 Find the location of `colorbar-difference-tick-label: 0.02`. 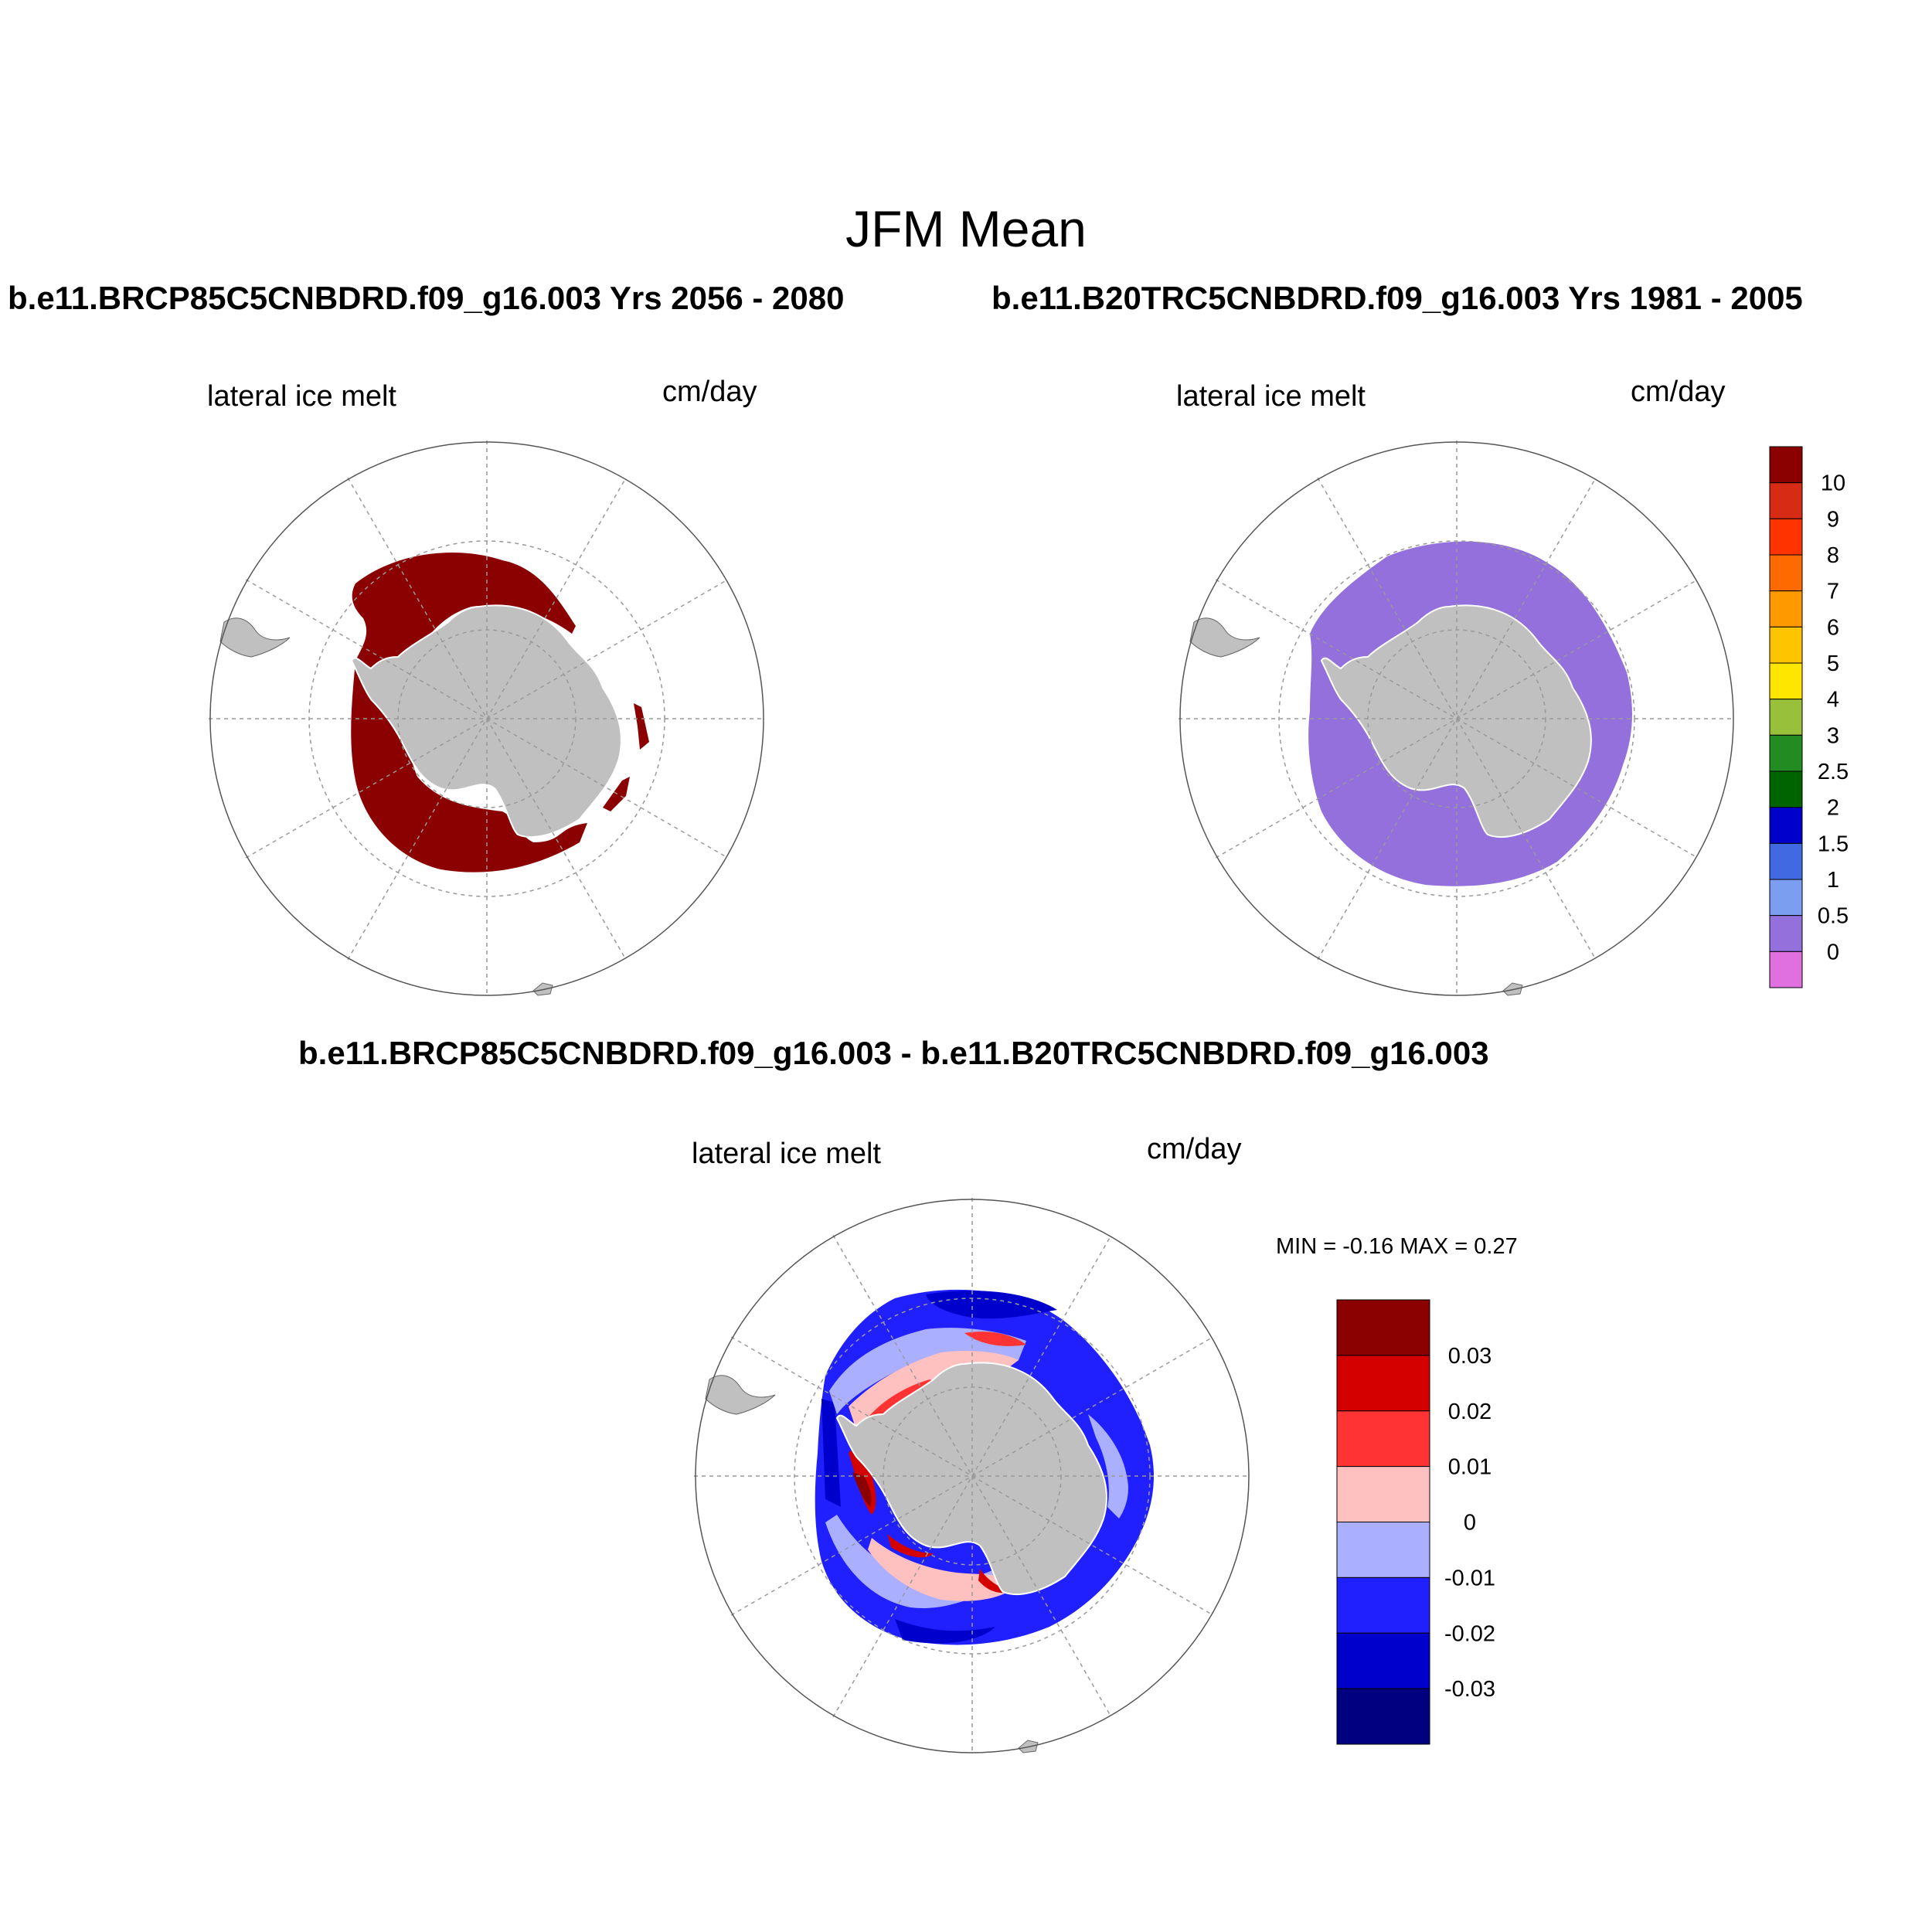

colorbar-difference-tick-label: 0.02 is located at coordinates (1470, 1412).